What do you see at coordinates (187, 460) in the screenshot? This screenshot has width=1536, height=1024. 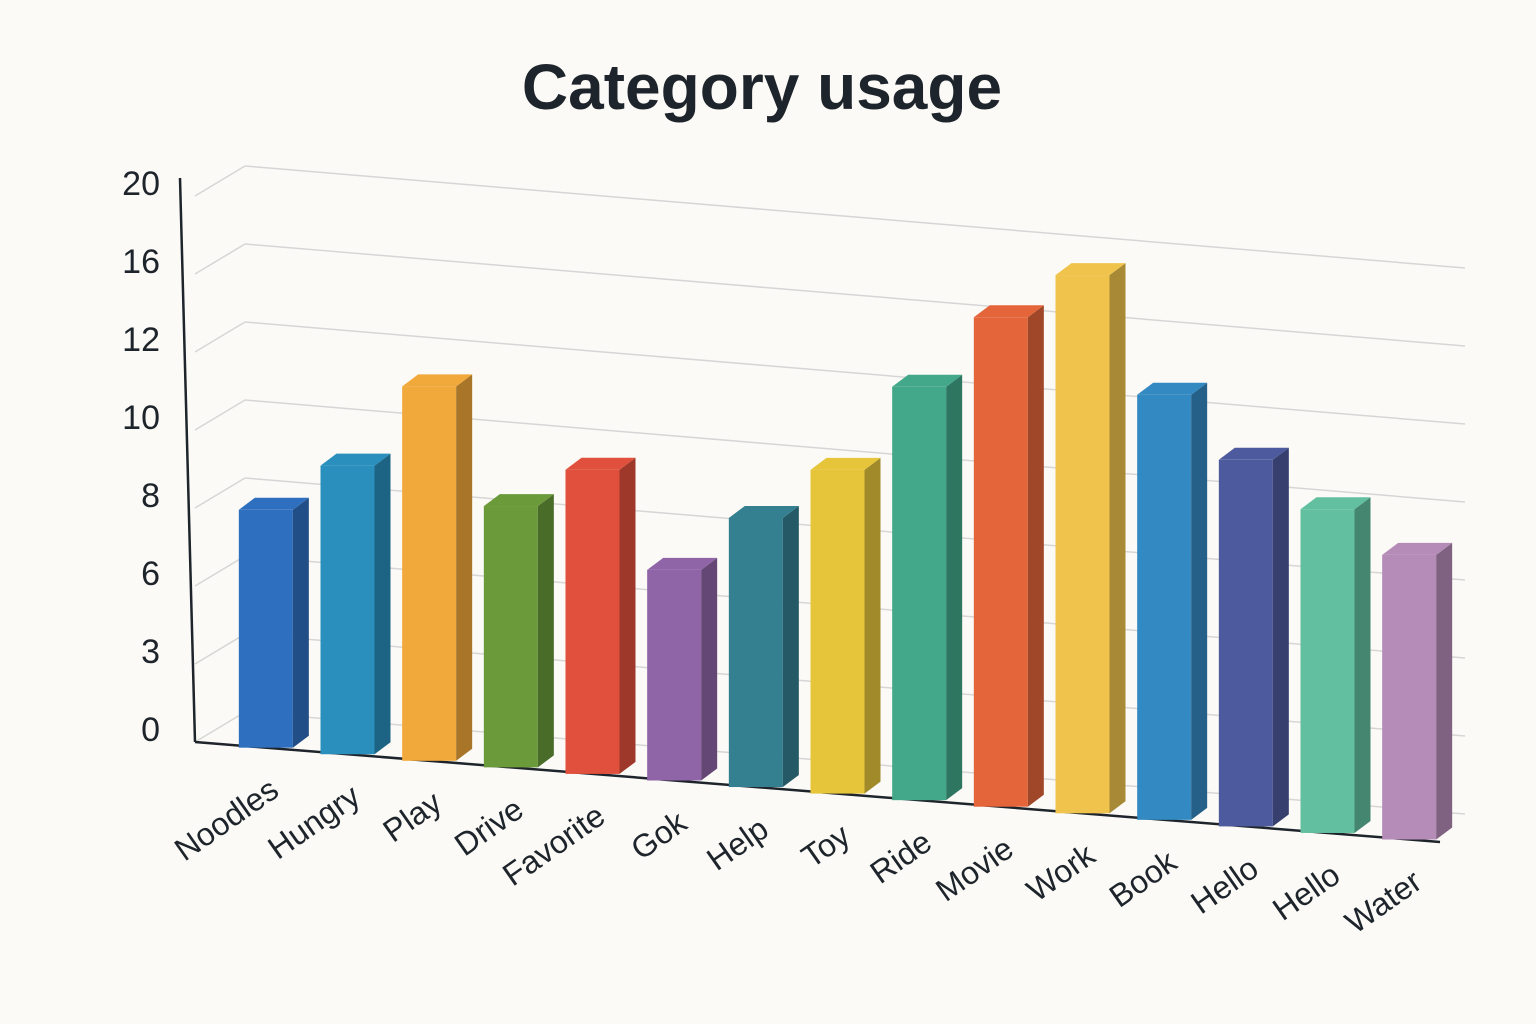 I see `y-axis` at bounding box center [187, 460].